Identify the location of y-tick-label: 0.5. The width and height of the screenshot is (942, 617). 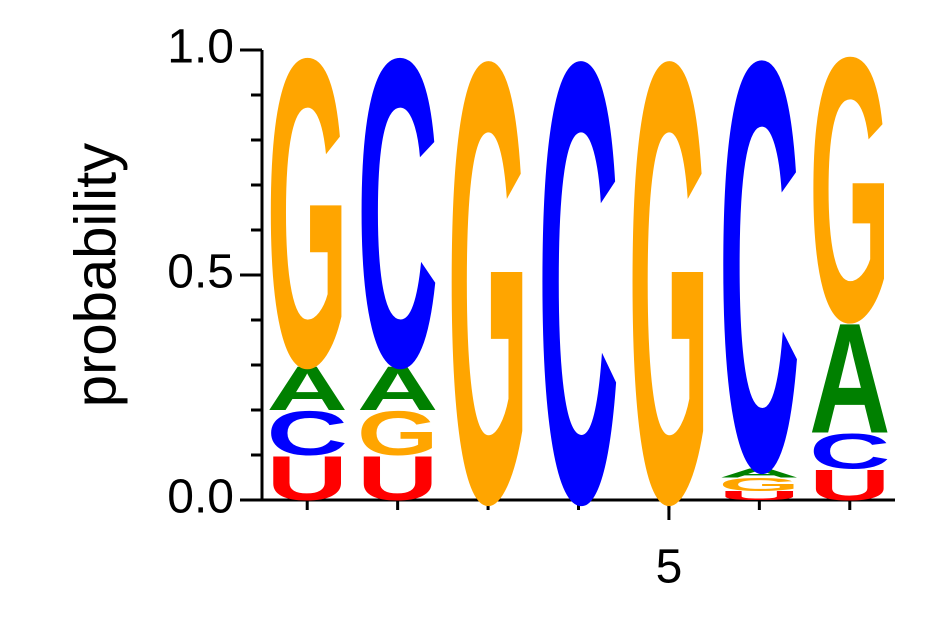
(200, 272).